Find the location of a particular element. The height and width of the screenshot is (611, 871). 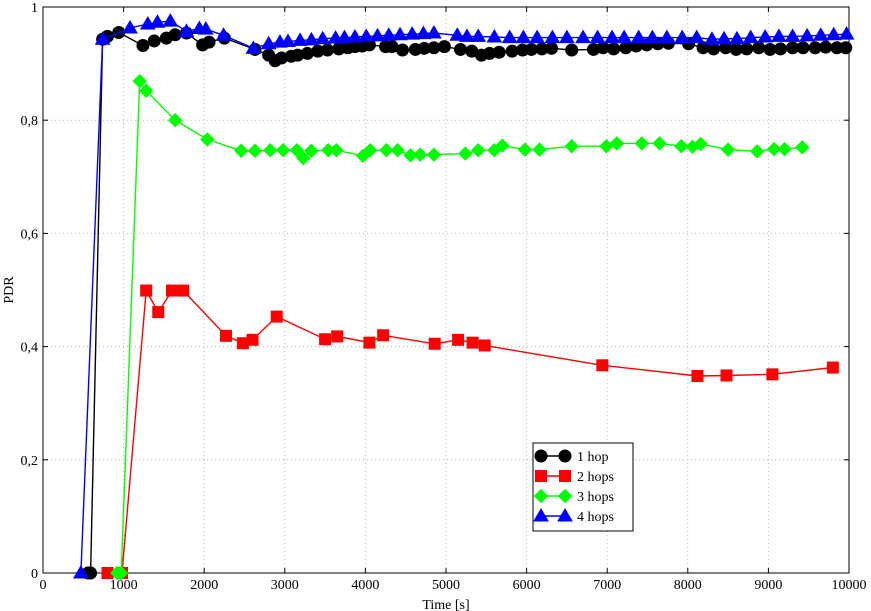

y-tick-label: 0,8 is located at coordinates (30, 121).